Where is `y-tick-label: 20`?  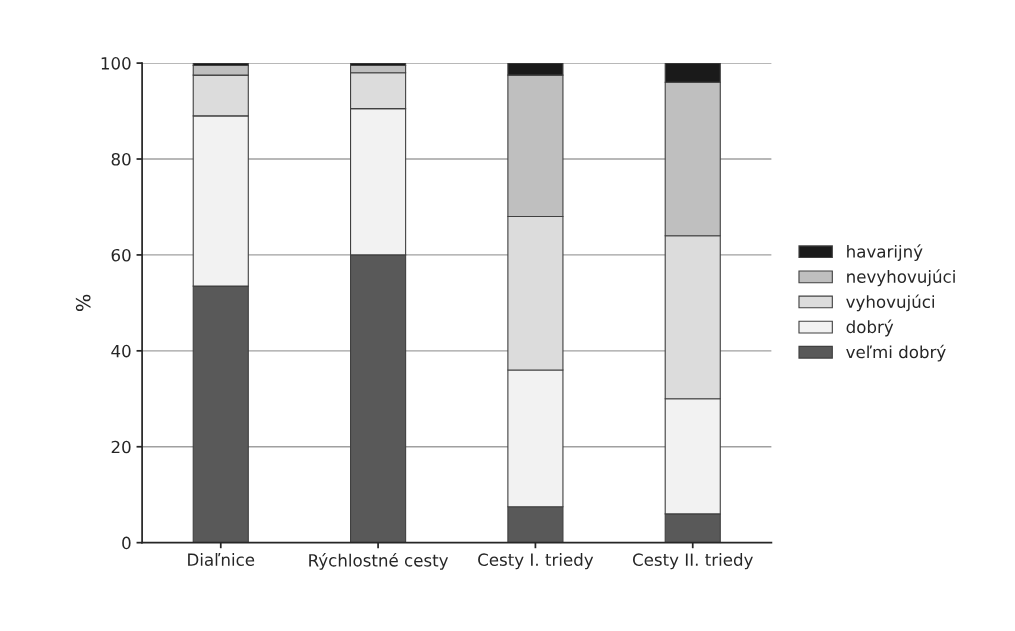 y-tick-label: 20 is located at coordinates (121, 447).